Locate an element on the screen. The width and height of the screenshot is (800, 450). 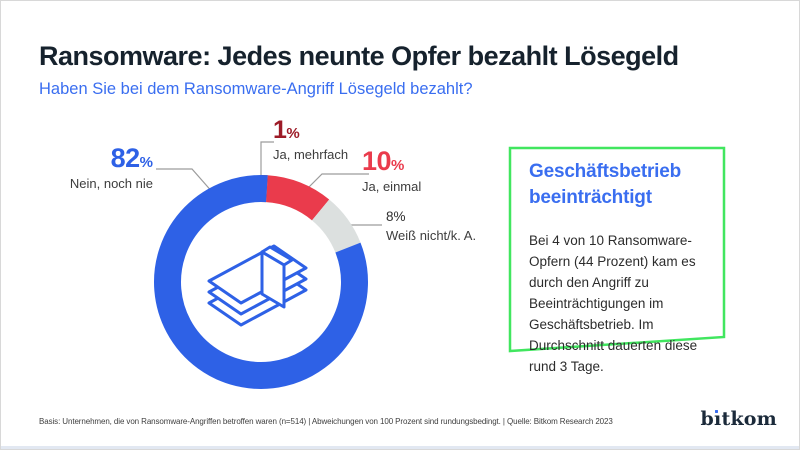
segment-name: Weiß nicht/k. A. is located at coordinates (431, 235).